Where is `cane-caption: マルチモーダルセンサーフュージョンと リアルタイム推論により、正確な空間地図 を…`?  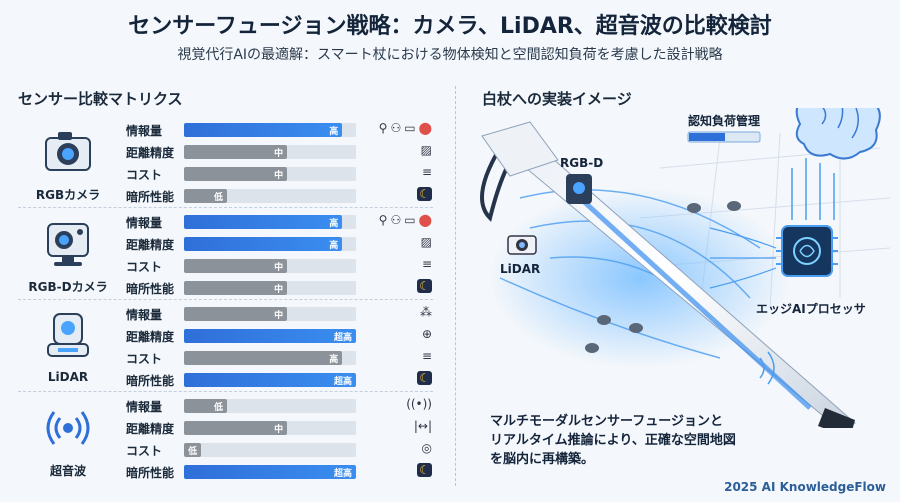 cane-caption: マルチモーダルセンサーフュージョンと リアルタイム推論により、正確な空間地図 を… is located at coordinates (630, 440).